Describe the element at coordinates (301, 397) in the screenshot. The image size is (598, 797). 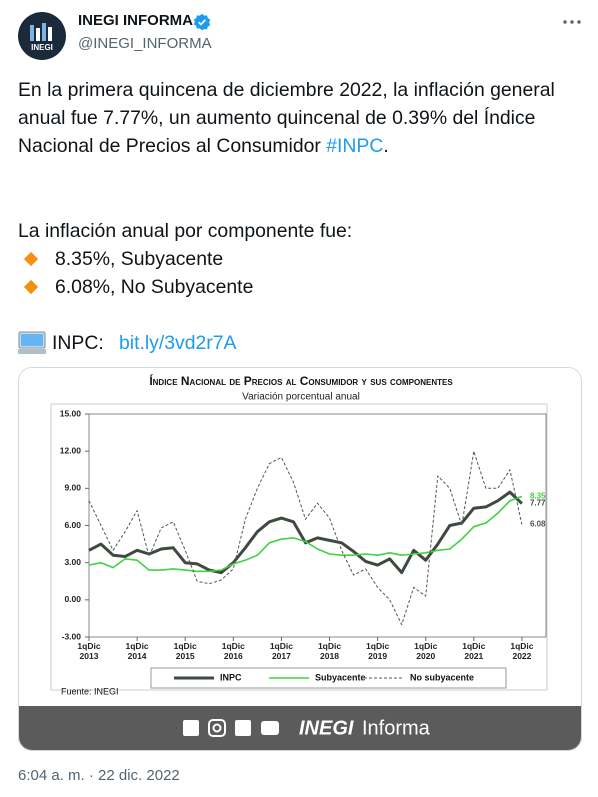
I see `chart-subtitle: Variación porcentual anual` at that location.